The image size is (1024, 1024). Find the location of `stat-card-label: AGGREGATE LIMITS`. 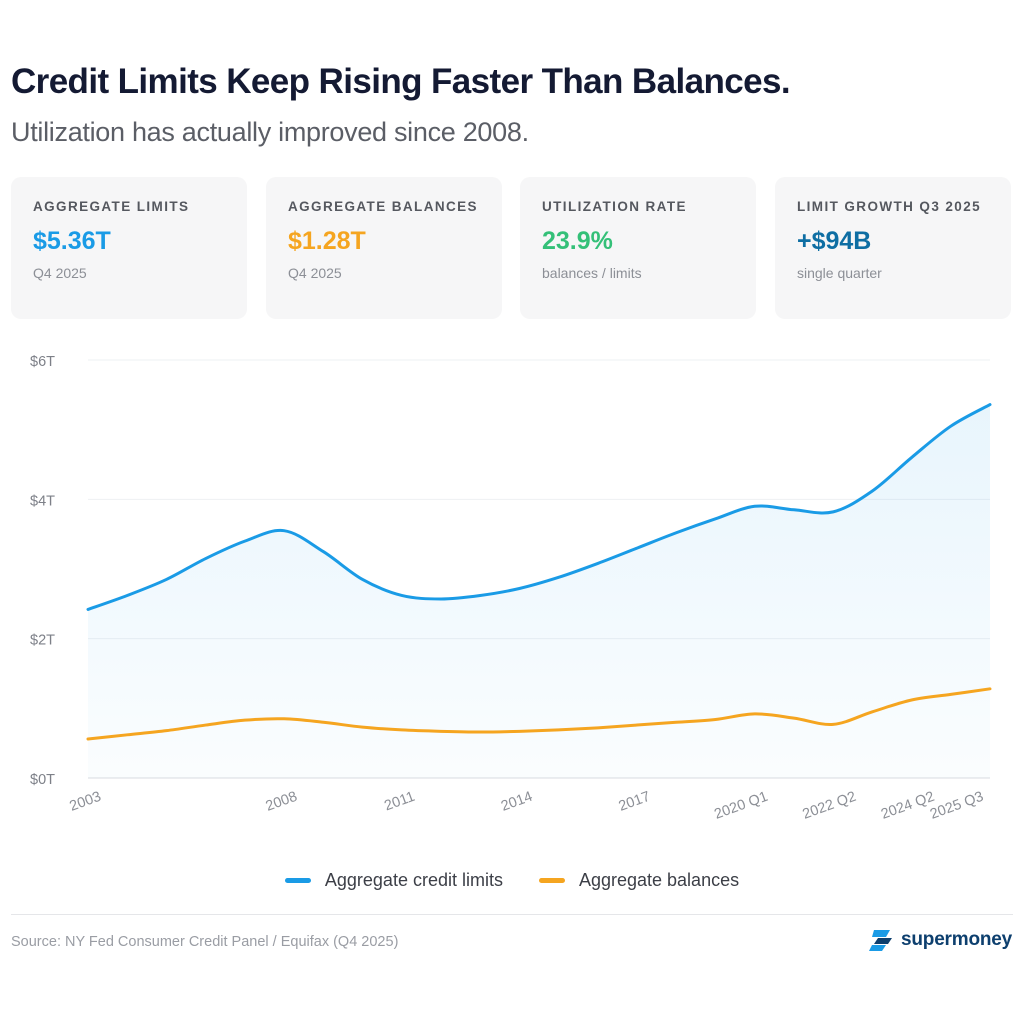

stat-card-label: AGGREGATE LIMITS is located at coordinates (111, 206).